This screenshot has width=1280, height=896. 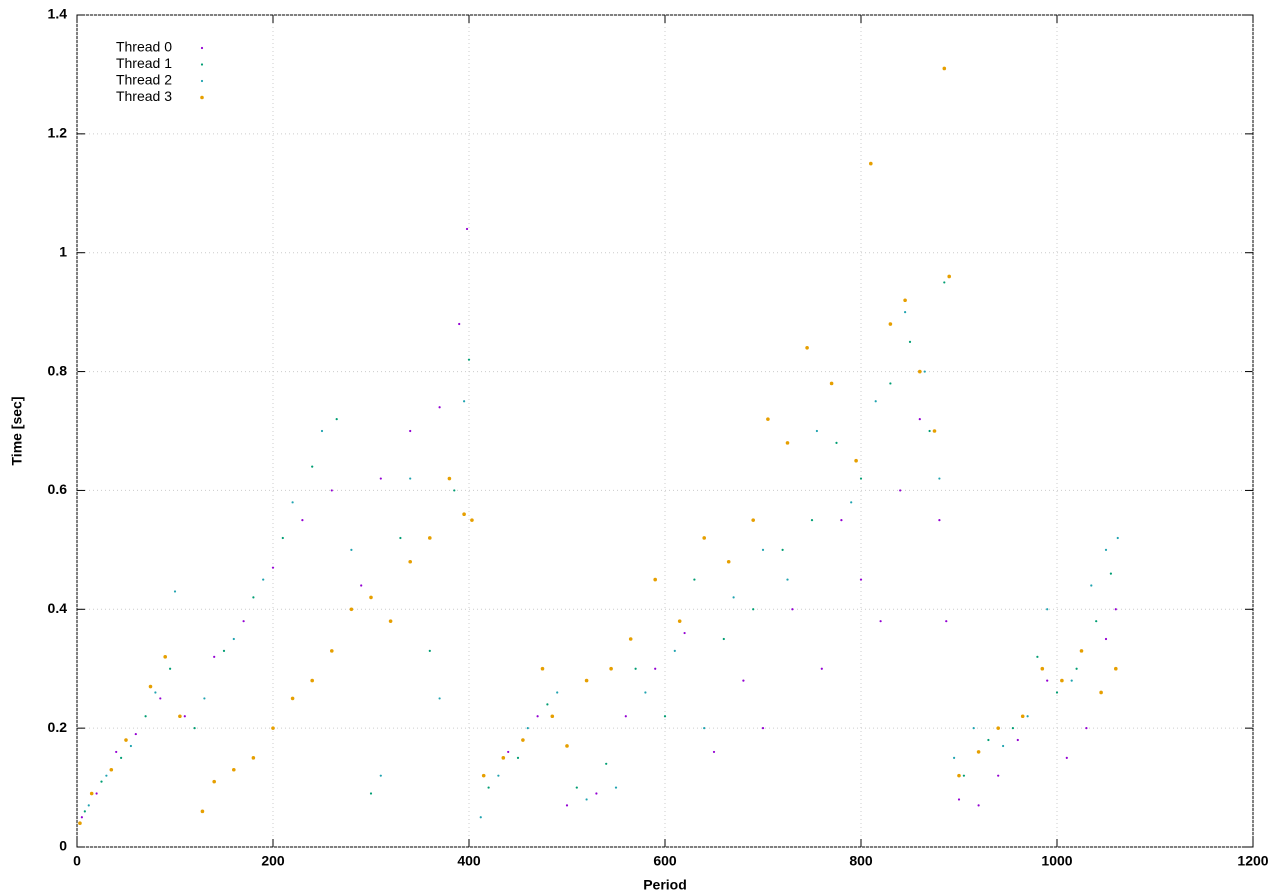 I want to click on x-axis-label: Period, so click(x=665, y=885).